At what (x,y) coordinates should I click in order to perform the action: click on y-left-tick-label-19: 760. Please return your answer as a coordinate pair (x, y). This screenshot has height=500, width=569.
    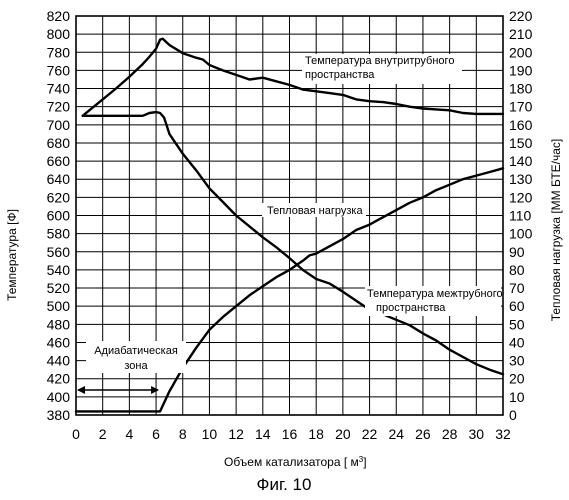
    Looking at the image, I should click on (59, 70).